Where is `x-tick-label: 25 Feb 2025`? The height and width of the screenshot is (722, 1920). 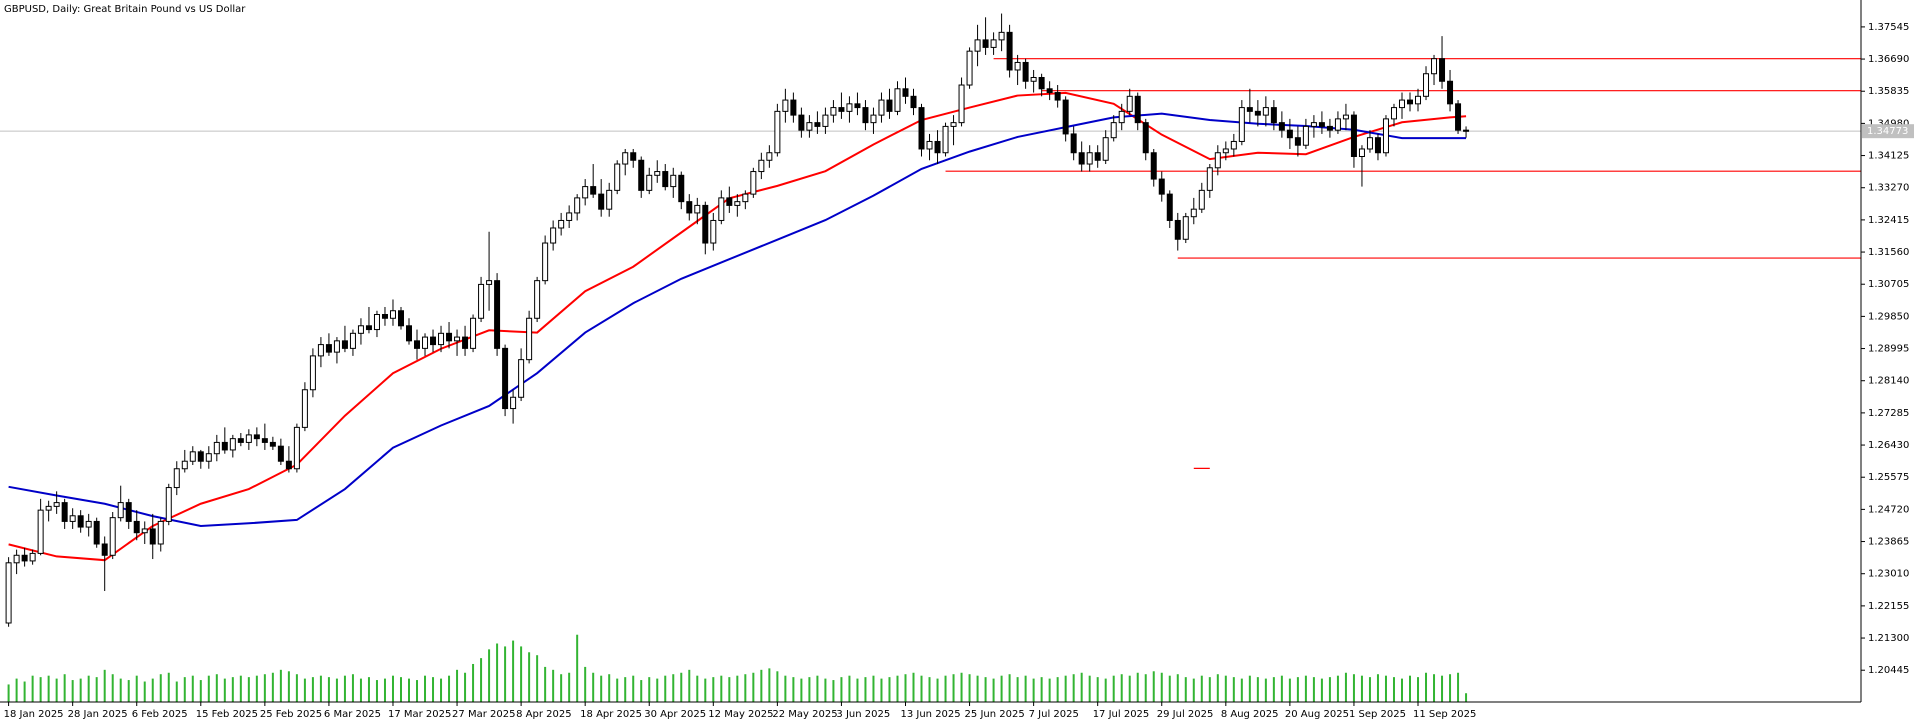
x-tick-label: 25 Feb 2025 is located at coordinates (291, 714).